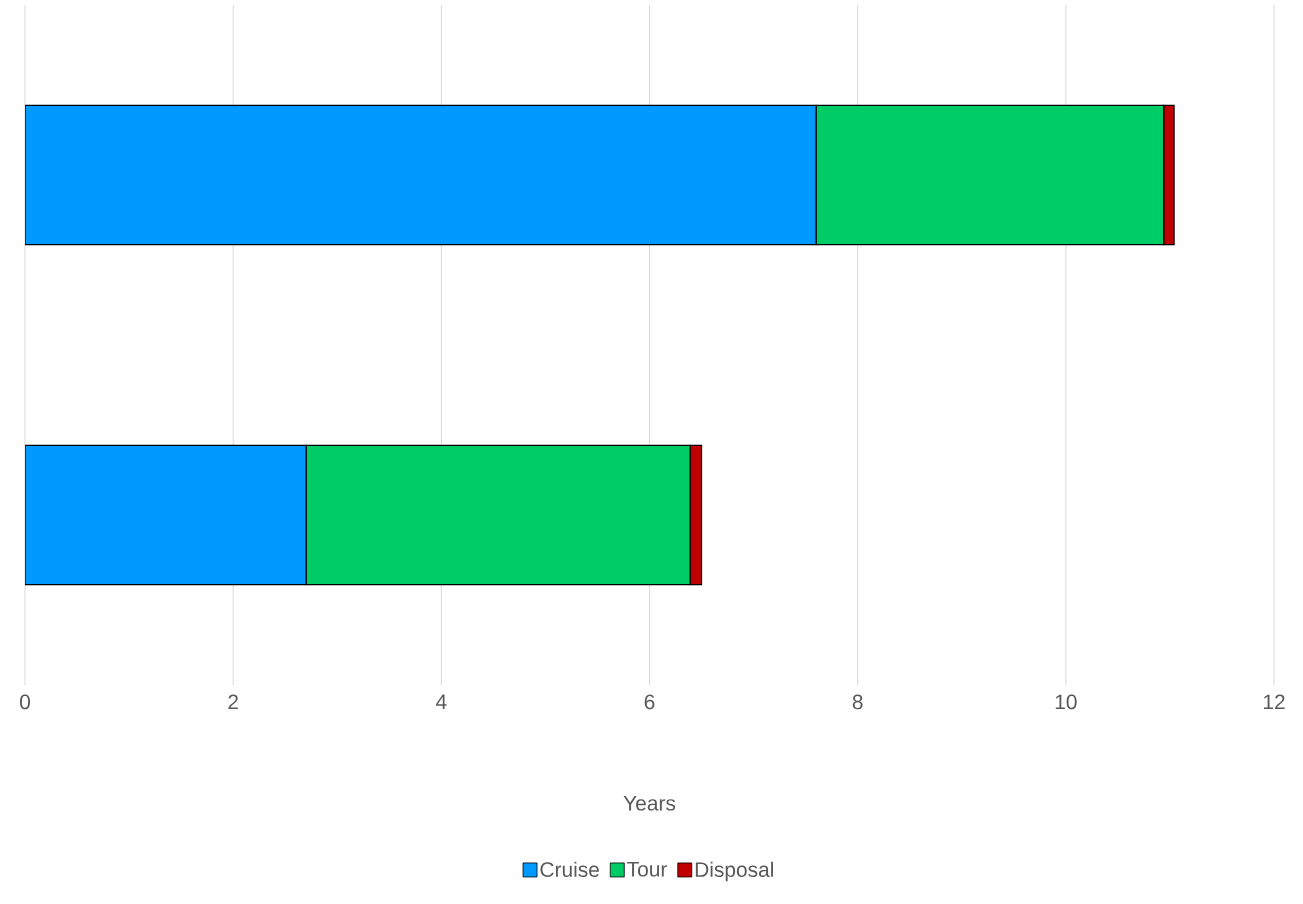 This screenshot has width=1303, height=904. What do you see at coordinates (569, 869) in the screenshot?
I see `legend-label: Cruise` at bounding box center [569, 869].